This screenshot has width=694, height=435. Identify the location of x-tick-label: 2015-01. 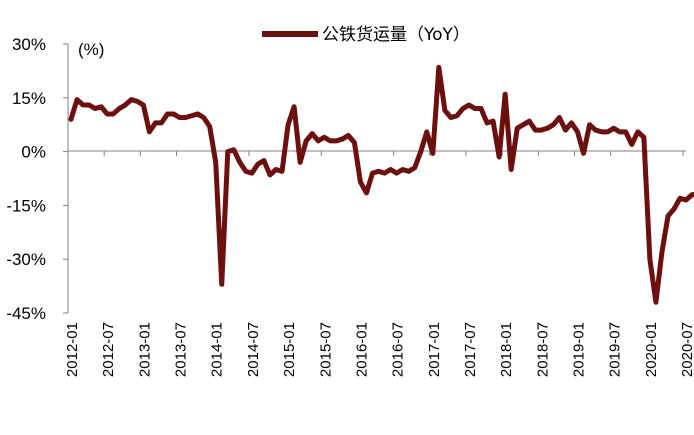
(289, 349).